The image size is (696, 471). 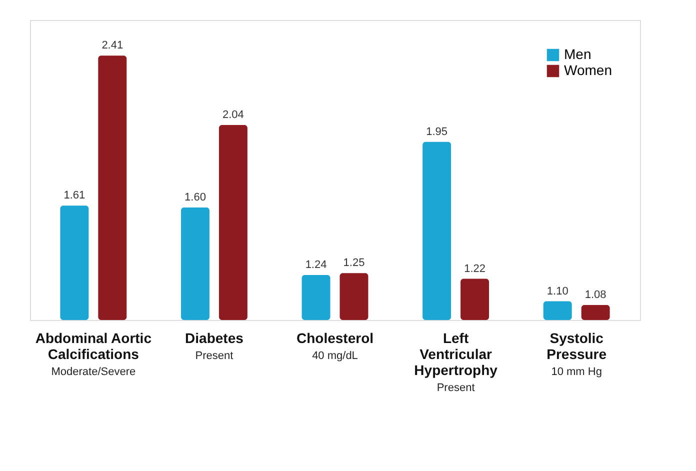 I want to click on category-label: Left Ventricular Hypertrophy Present, so click(x=456, y=362).